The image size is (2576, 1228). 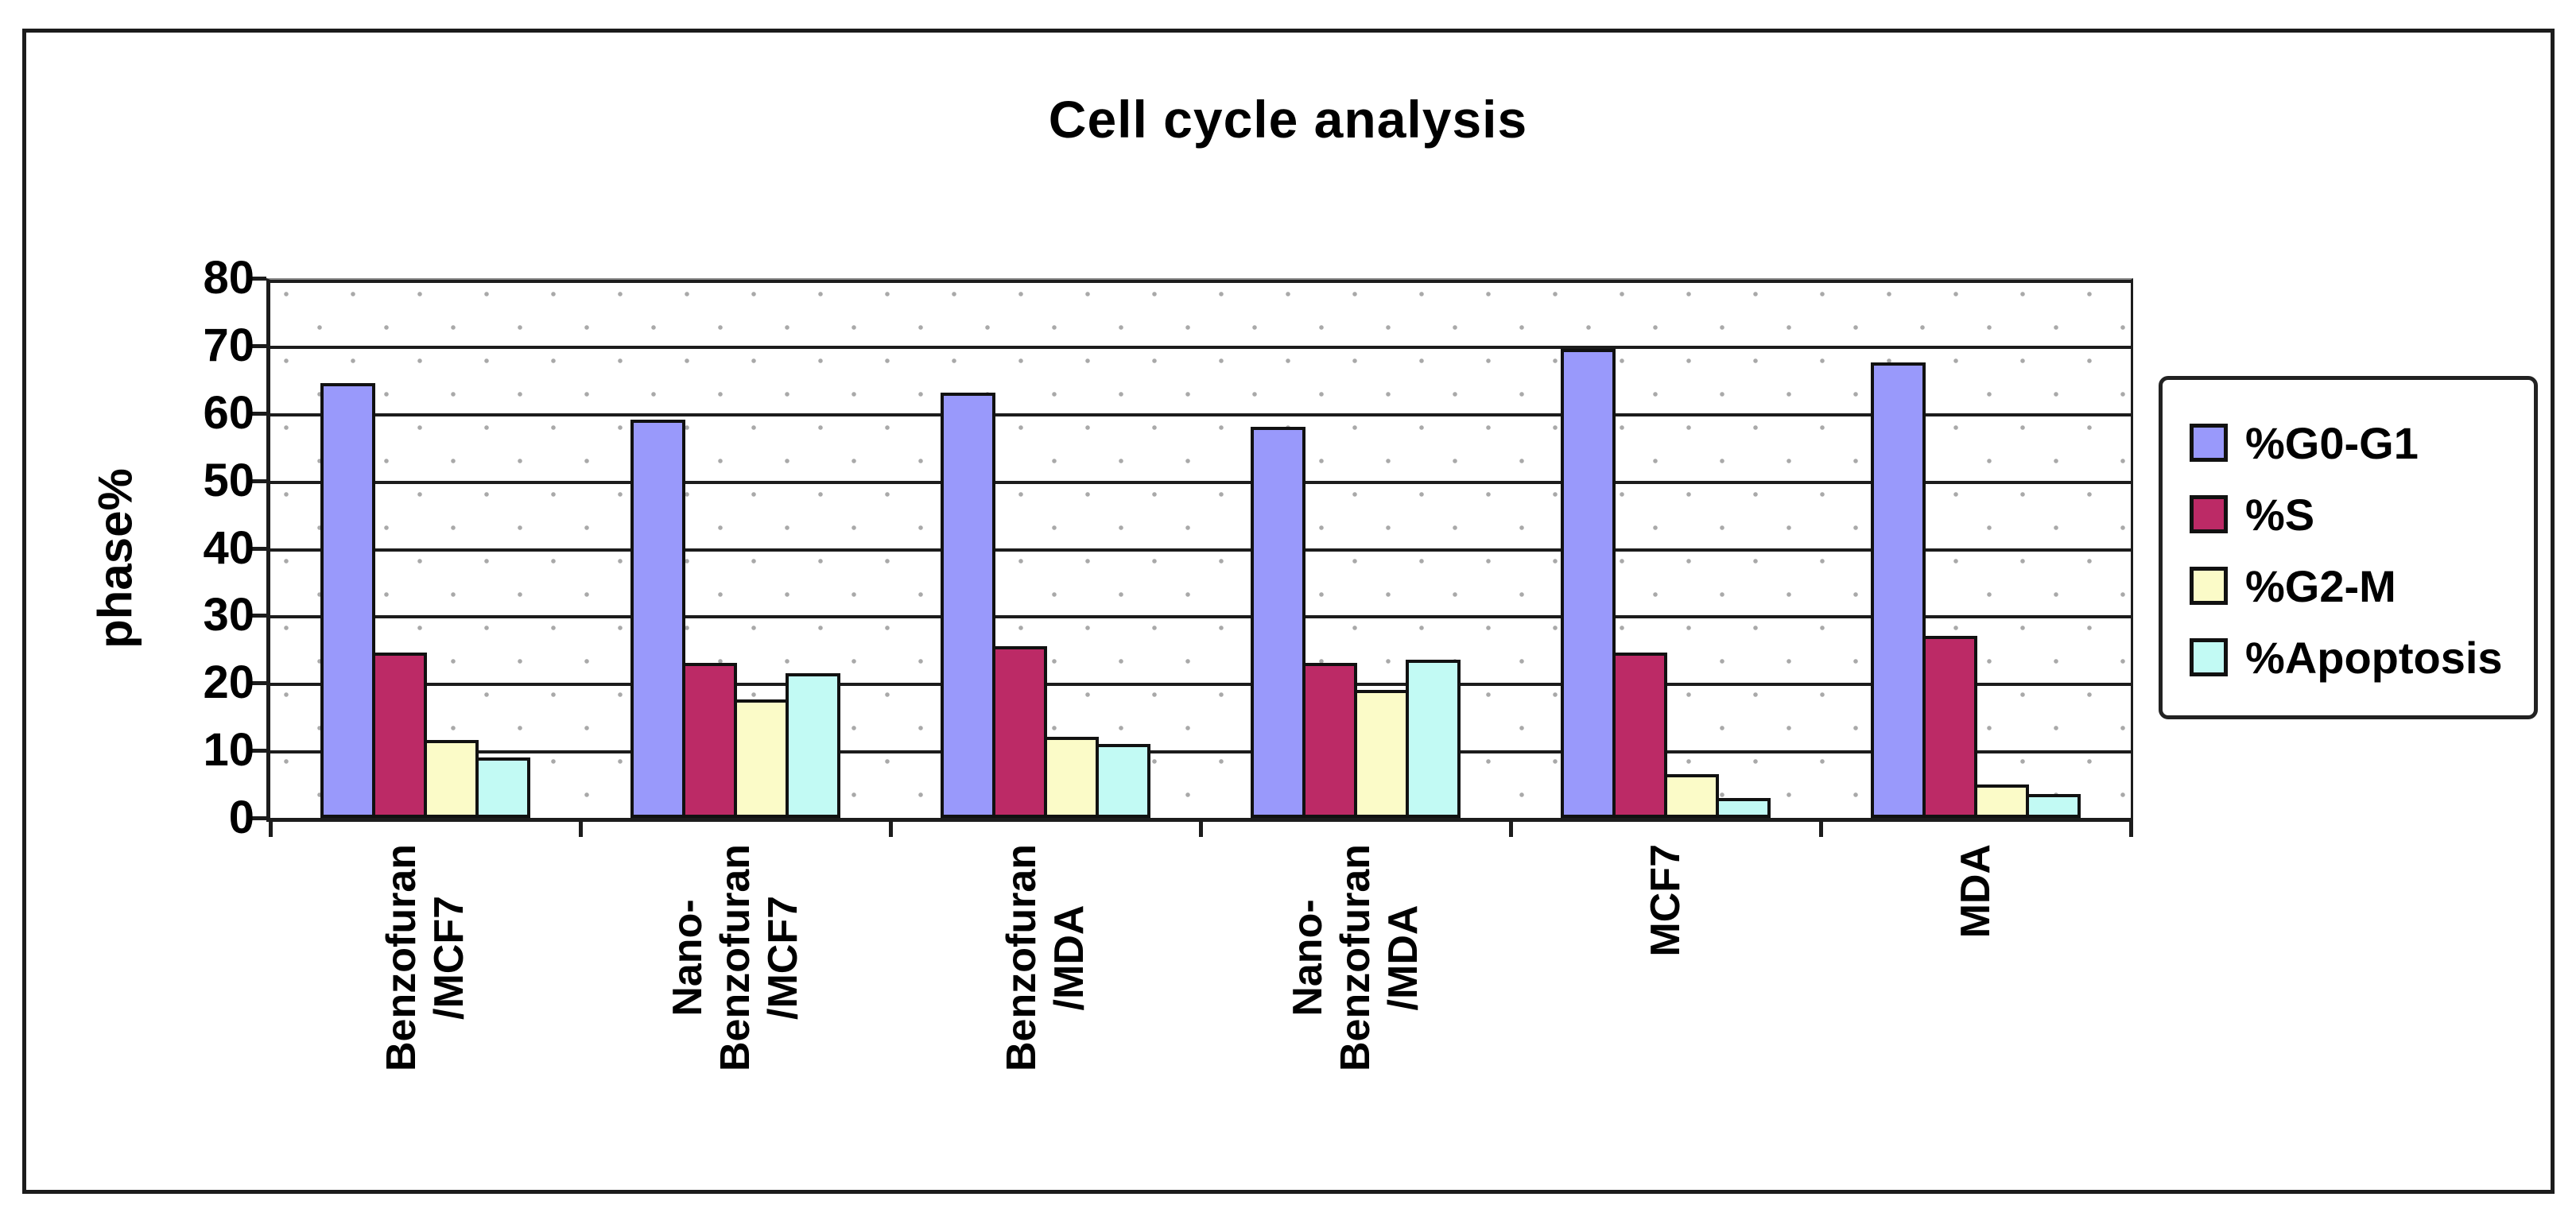 What do you see at coordinates (1020, 732) in the screenshot?
I see `bar-s-cat3` at bounding box center [1020, 732].